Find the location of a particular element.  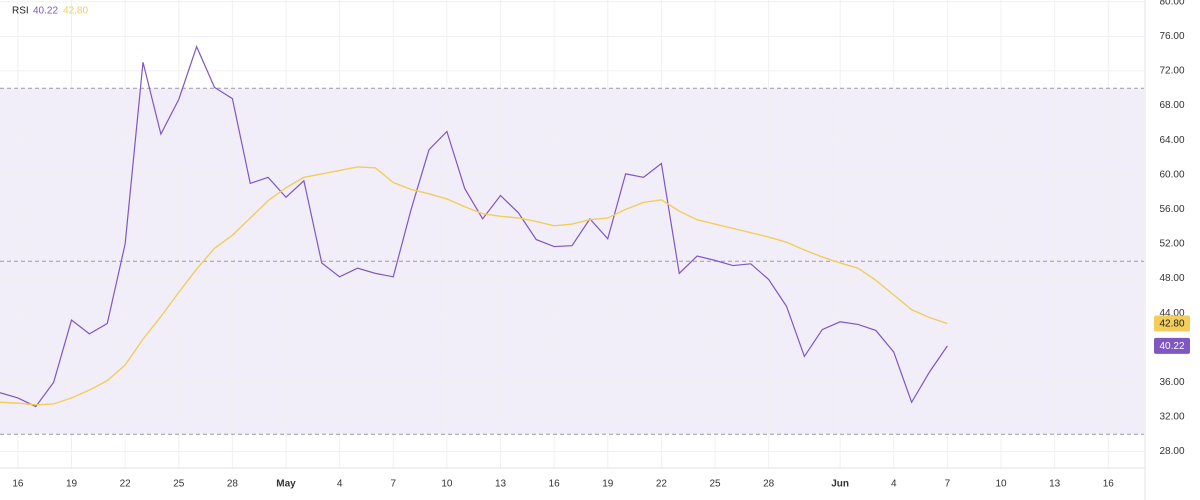

y-tick-label: 52.00 is located at coordinates (1171, 244).